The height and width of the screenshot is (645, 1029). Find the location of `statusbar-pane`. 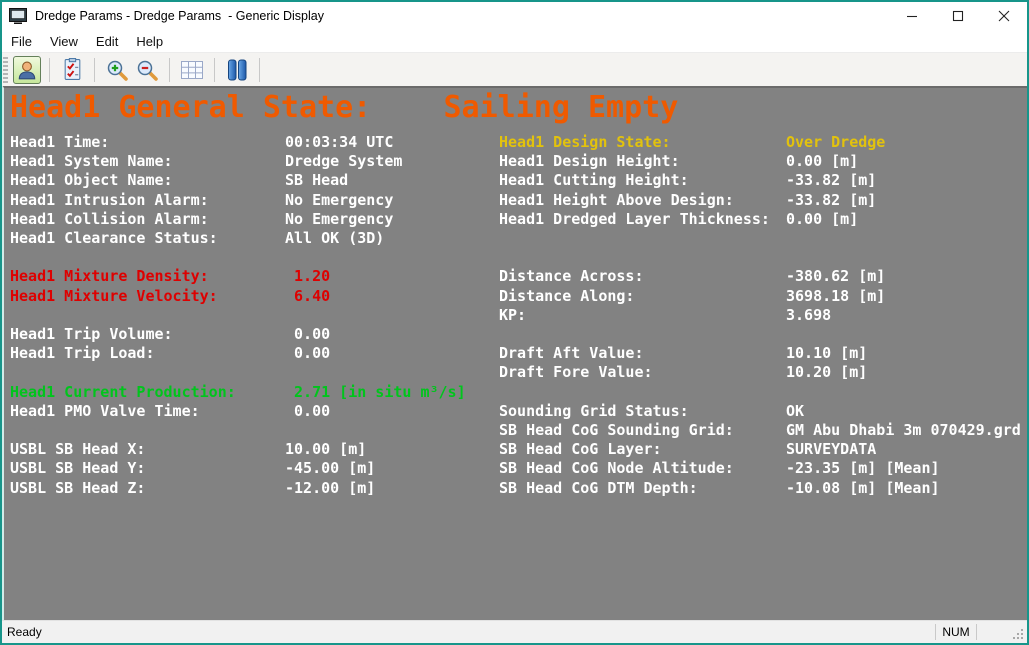

statusbar-pane is located at coordinates (993, 632).